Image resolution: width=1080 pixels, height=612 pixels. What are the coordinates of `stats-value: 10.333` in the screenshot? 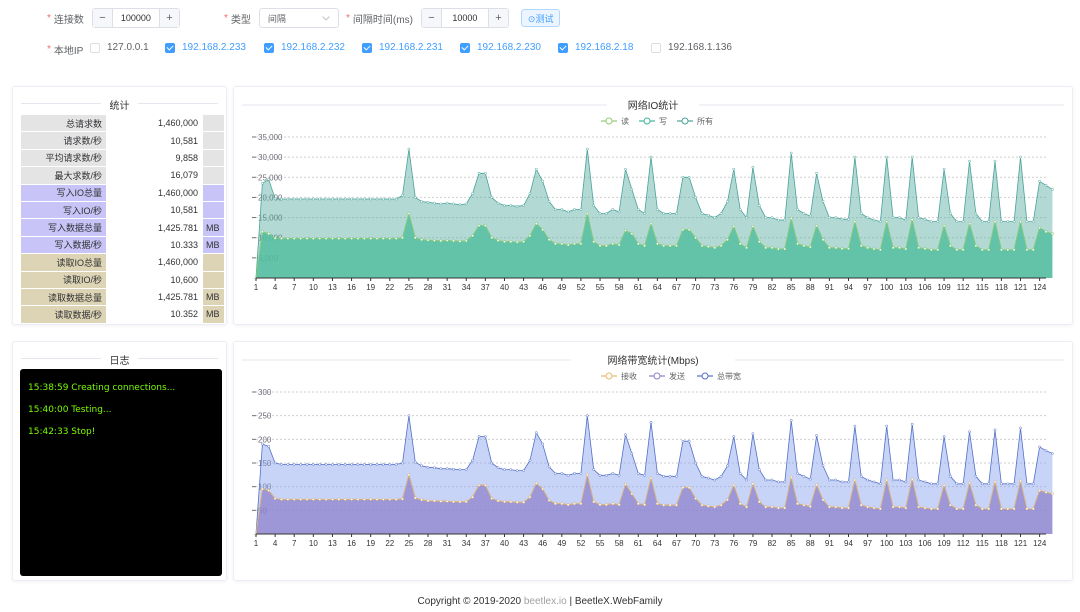 It's located at (154, 245).